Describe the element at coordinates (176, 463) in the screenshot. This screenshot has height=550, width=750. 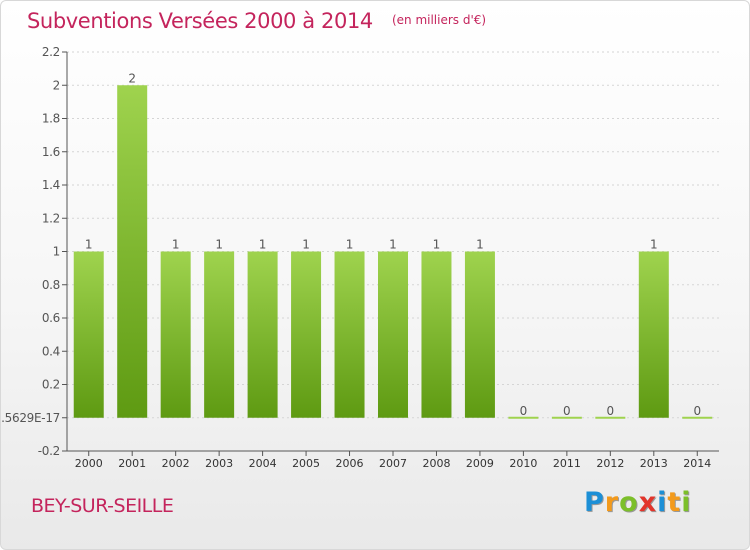
I see `x-tick-label-2002: 2002` at that location.